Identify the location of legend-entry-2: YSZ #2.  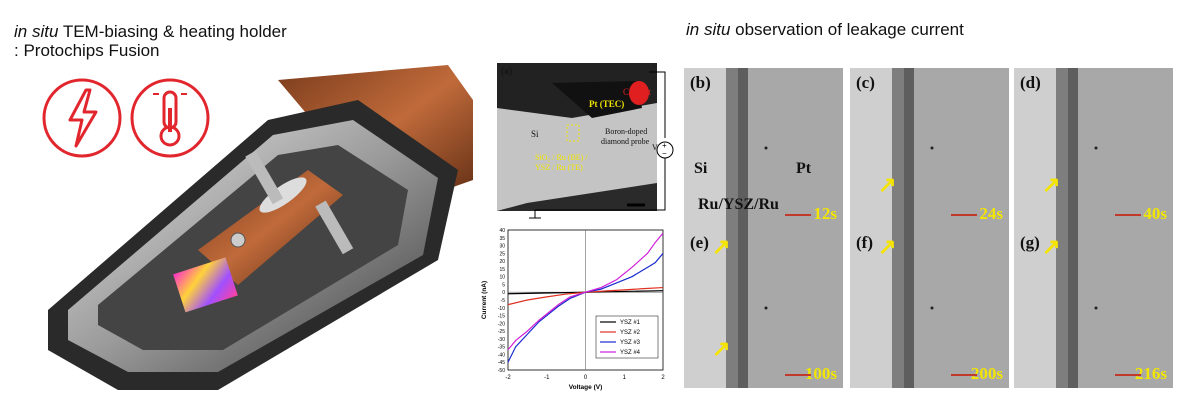
(630, 333).